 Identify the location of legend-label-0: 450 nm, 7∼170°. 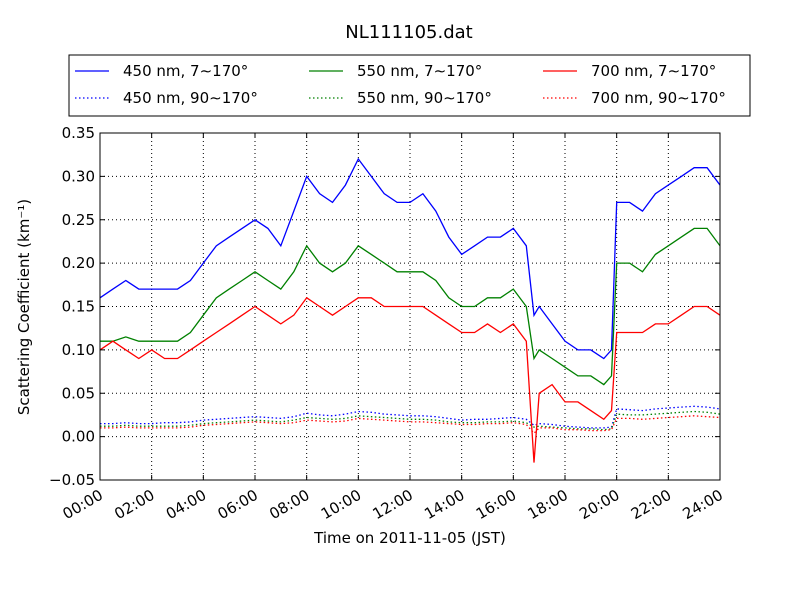
(185, 71).